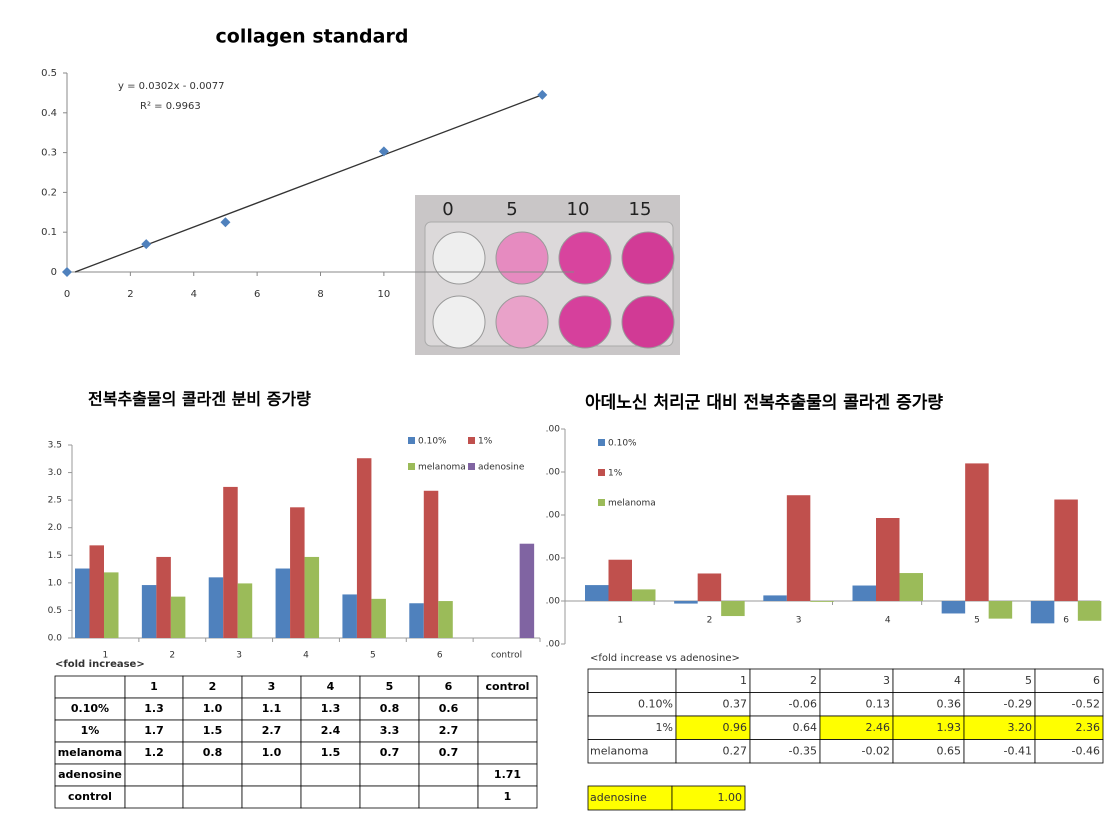 The width and height of the screenshot is (1118, 830). Describe the element at coordinates (199, 399) in the screenshot. I see `chart-title: 전복추출물의 콜라겐 분비 증가량` at that location.